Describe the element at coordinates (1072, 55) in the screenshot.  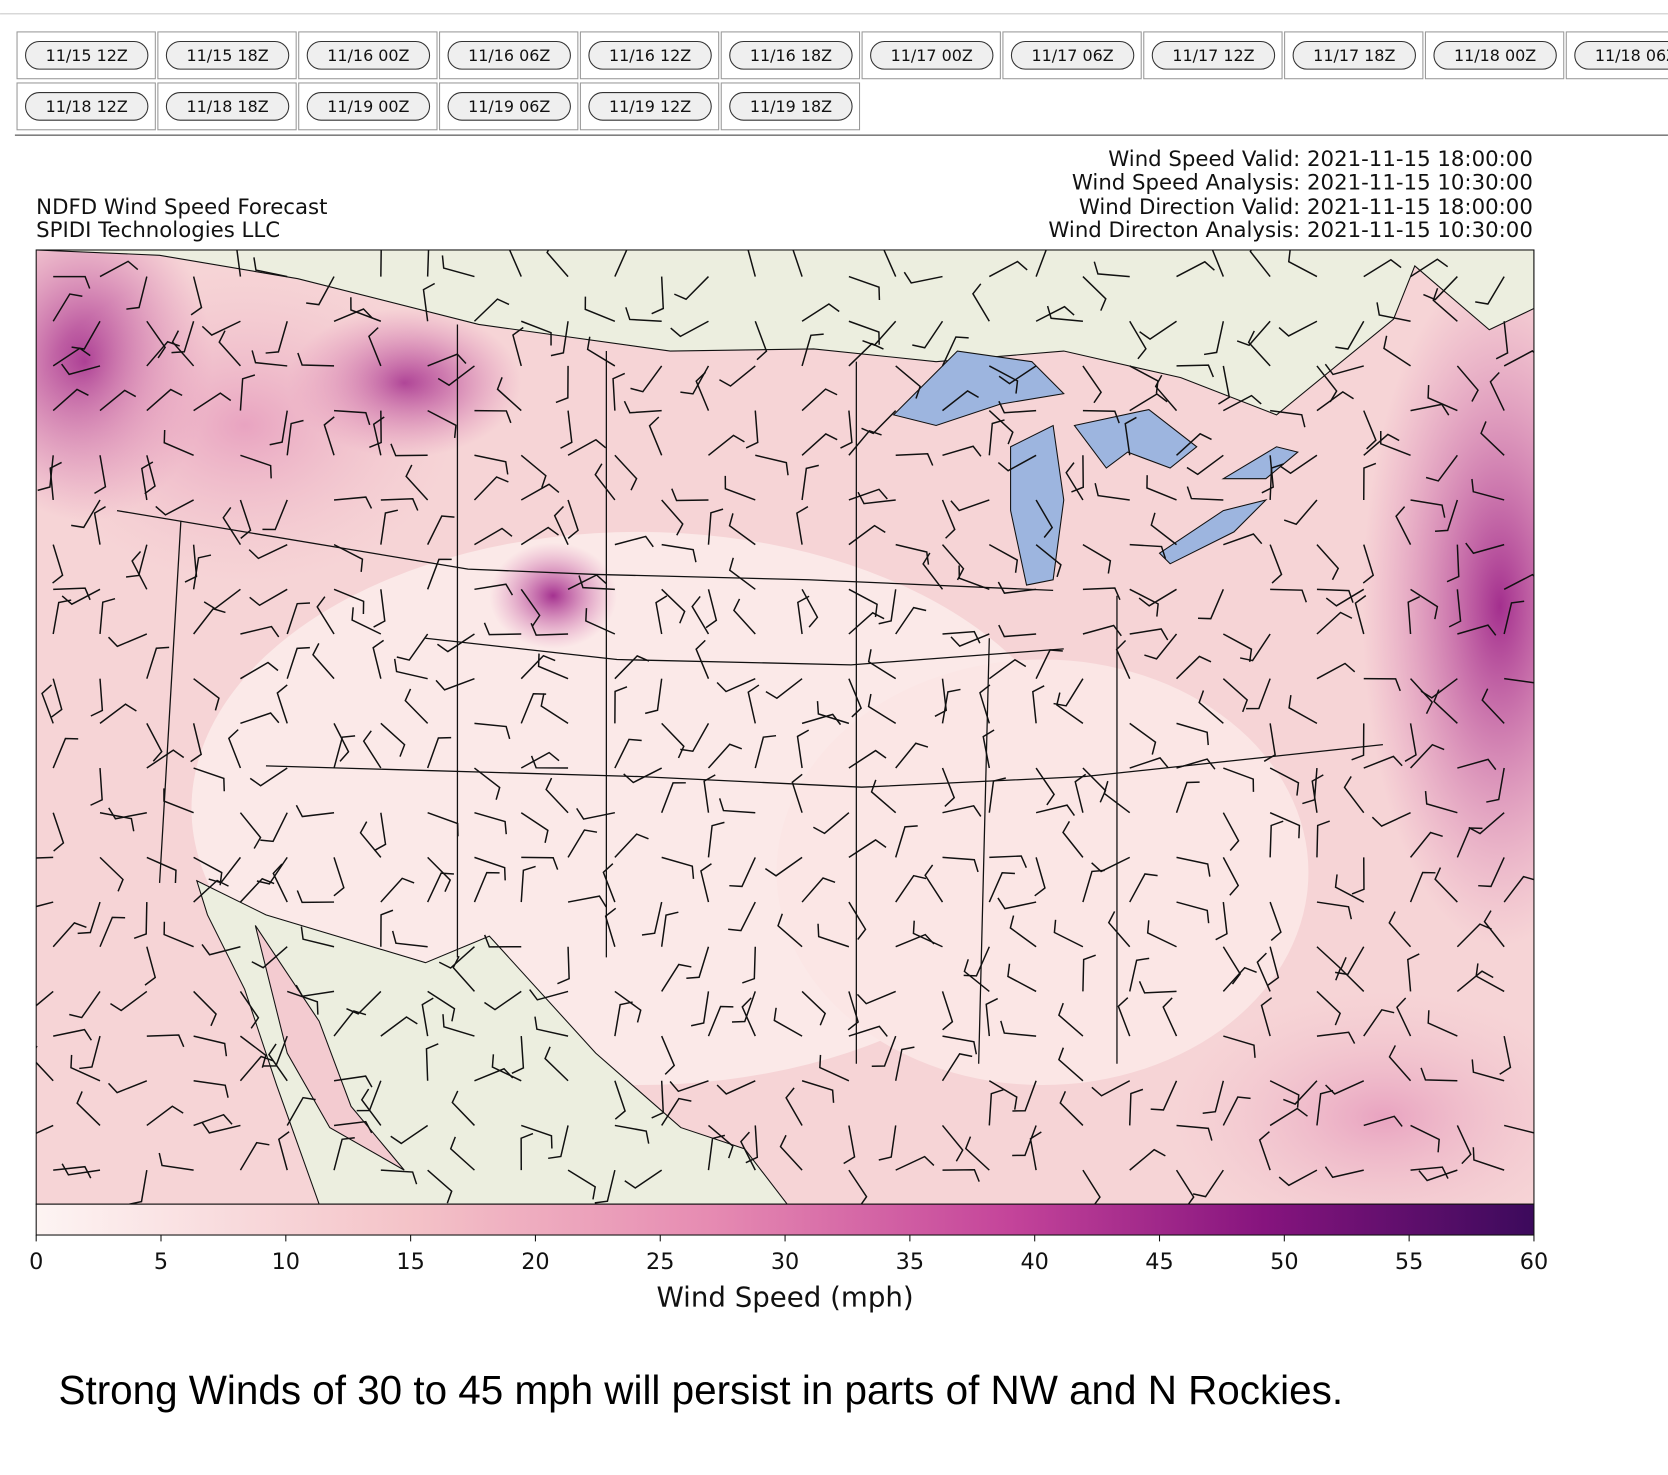
I see `timestep-button: 11/17 06Z` at that location.